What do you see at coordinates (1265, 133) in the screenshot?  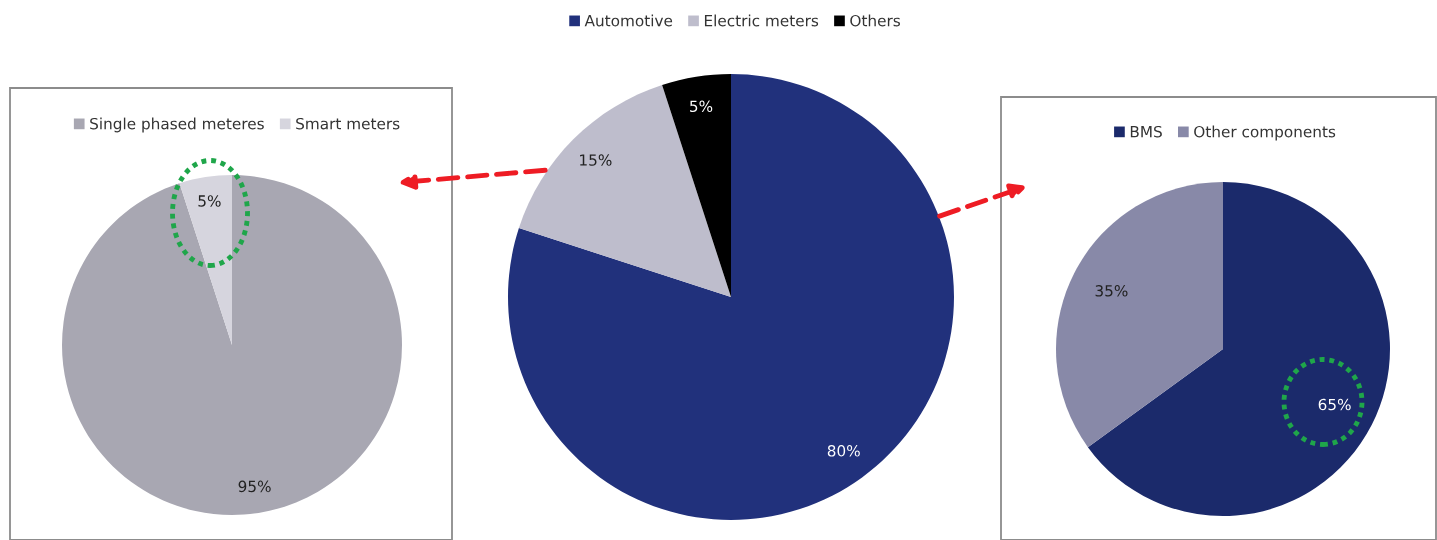 I see `legend-label: Other components` at bounding box center [1265, 133].